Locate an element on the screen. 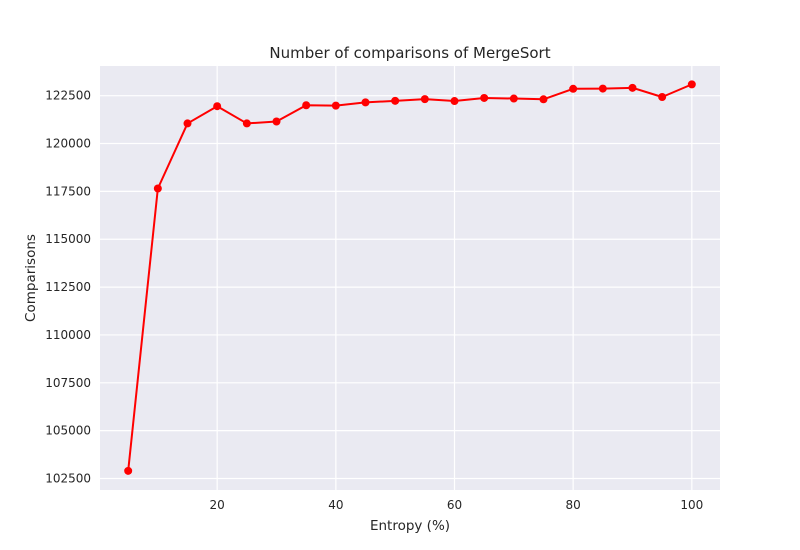  y-tick-label: 117500 is located at coordinates (68, 191).